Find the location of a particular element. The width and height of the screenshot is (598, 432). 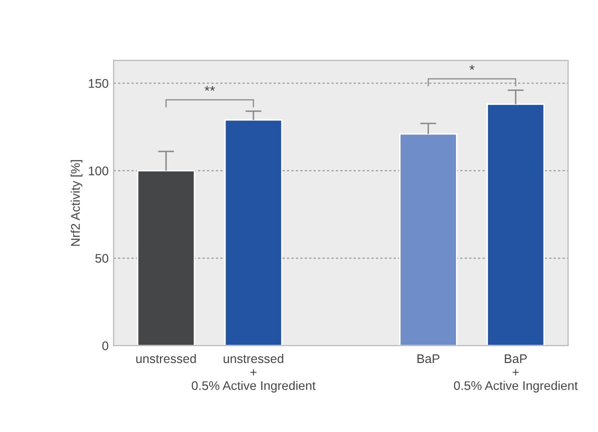

annotation: ** is located at coordinates (209, 88).